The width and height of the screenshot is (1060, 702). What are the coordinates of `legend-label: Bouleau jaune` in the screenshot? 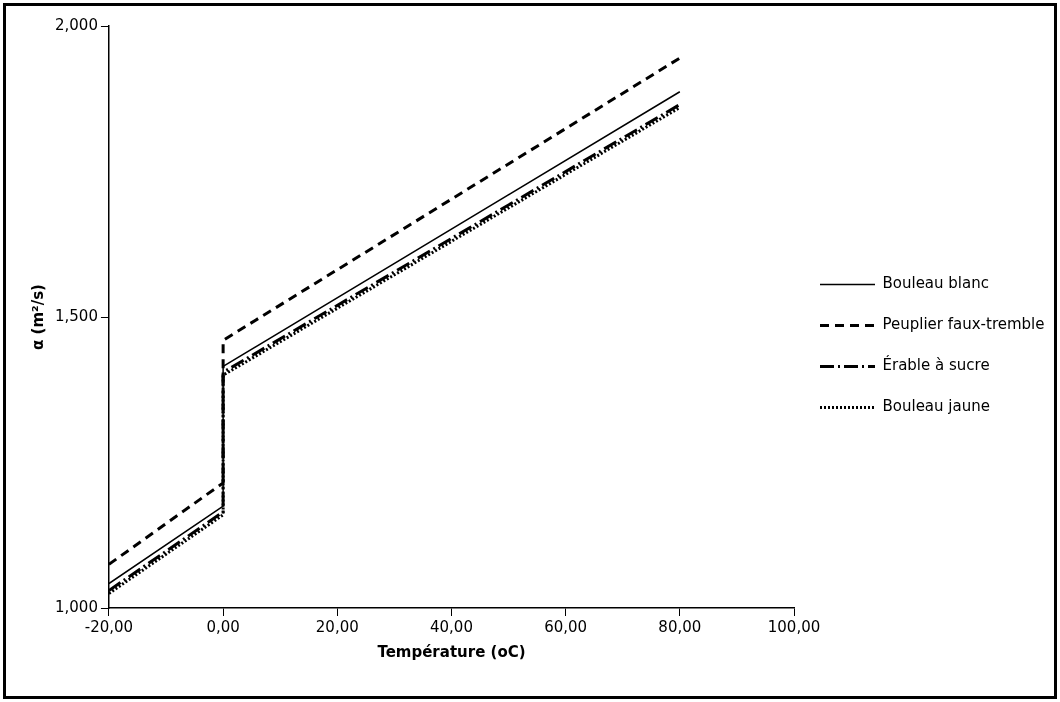 It's located at (936, 406).